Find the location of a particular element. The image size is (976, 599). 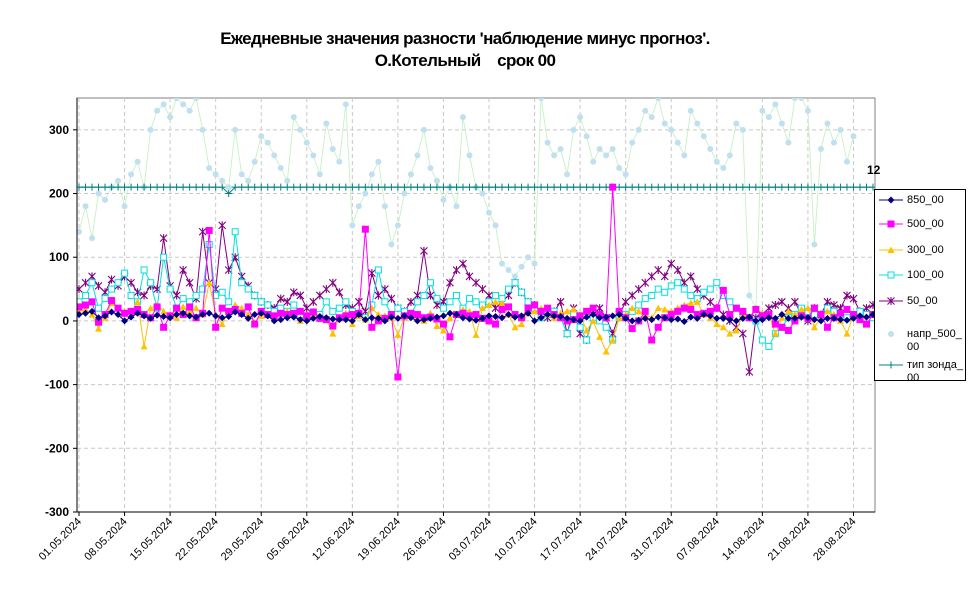

x-tick-label: 03.07.2024 is located at coordinates (470, 539).